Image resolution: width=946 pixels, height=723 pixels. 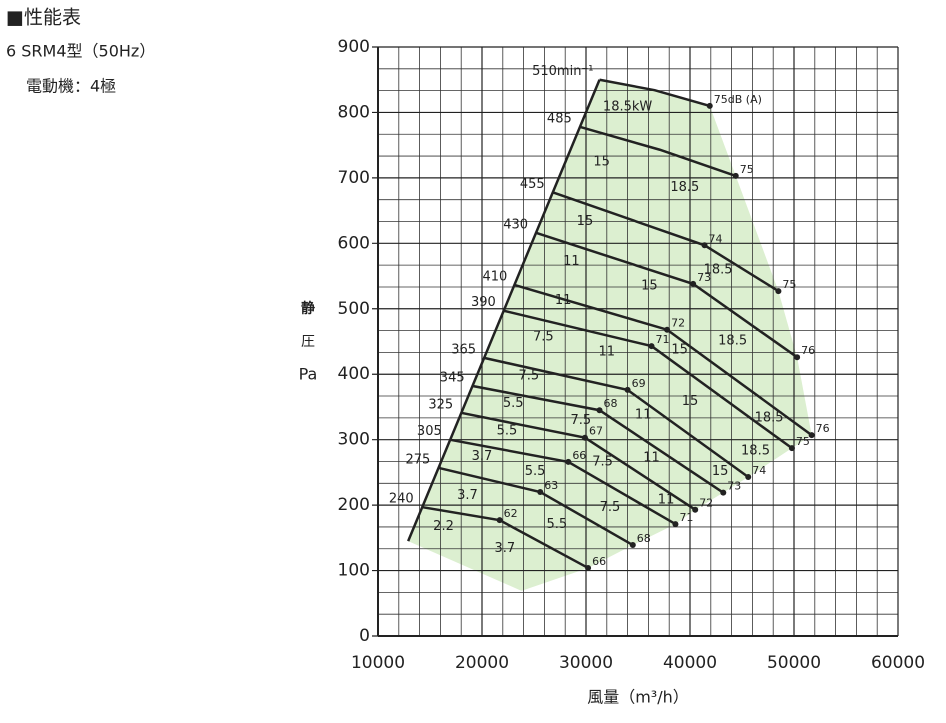 I want to click on x-axis-label: 風量（m³/h）, so click(x=638, y=697).